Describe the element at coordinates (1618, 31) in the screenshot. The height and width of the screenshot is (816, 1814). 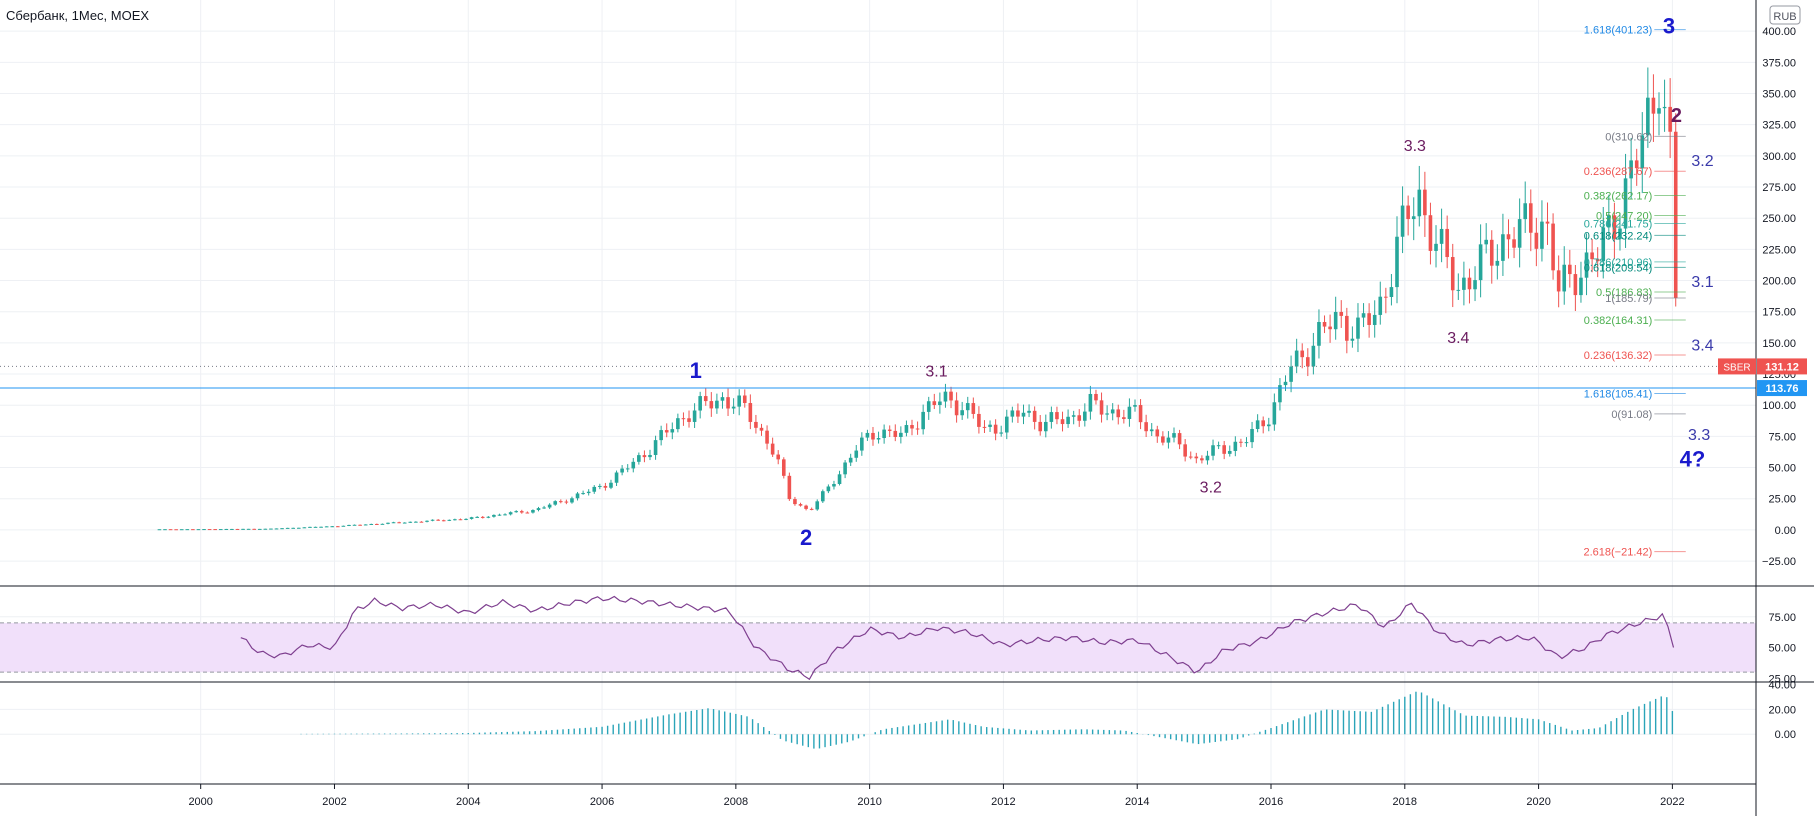
I see `fib-label-0: 1.618(401.23)` at that location.